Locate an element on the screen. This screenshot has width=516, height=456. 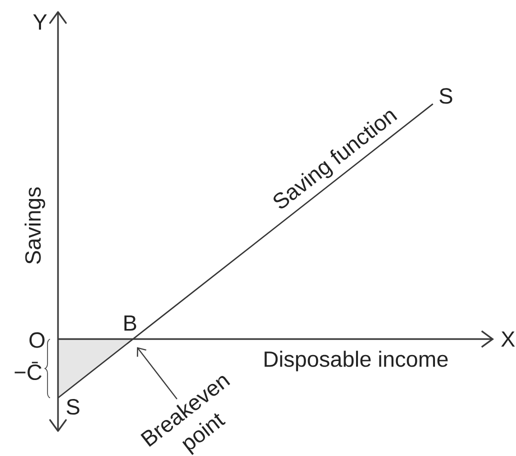
text: −C̄ is located at coordinates (28, 371).